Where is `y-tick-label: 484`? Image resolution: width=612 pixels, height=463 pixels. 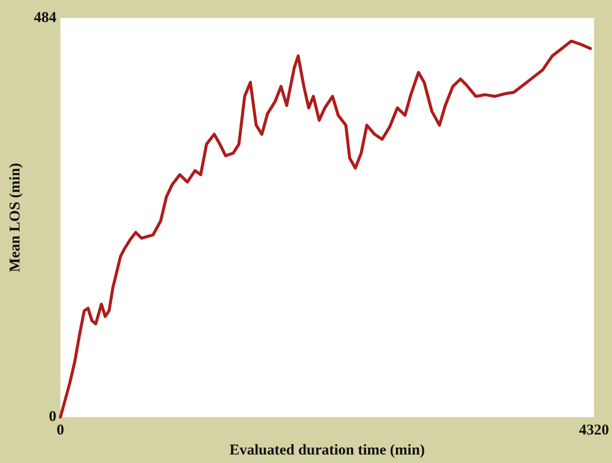
y-tick-label: 484 is located at coordinates (45, 18).